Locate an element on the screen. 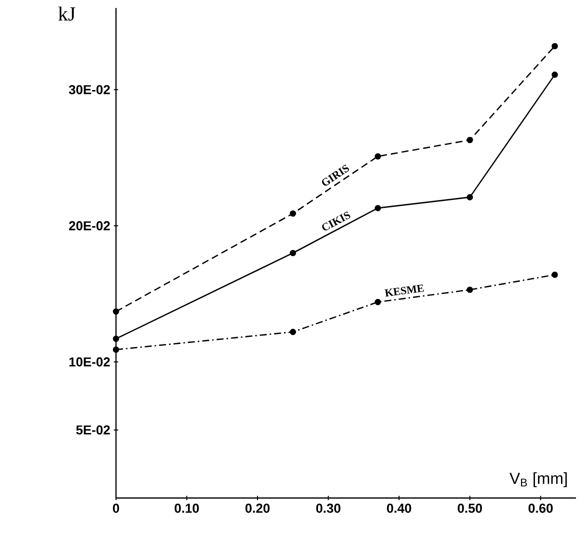 The image size is (579, 533). y-tick-label: 10E-02 is located at coordinates (89, 361).